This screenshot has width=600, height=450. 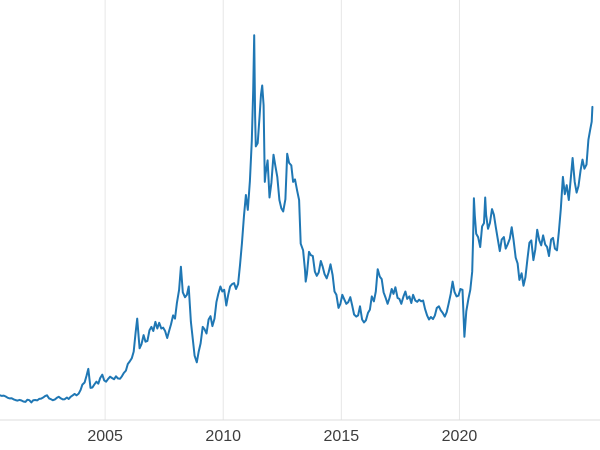 What do you see at coordinates (342, 436) in the screenshot?
I see `x-axis-tick-label: 2015` at bounding box center [342, 436].